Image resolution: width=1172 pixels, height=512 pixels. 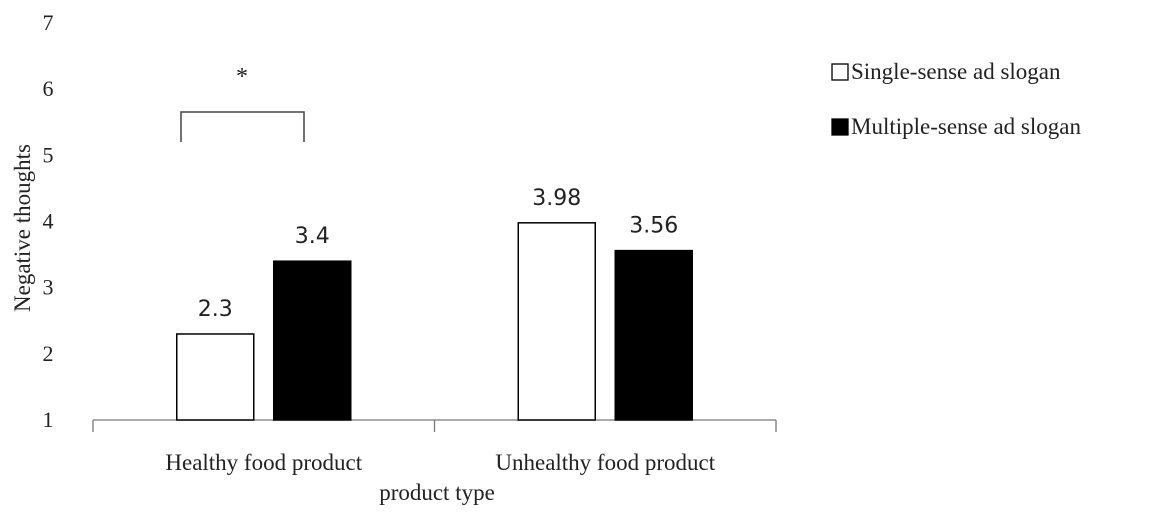 What do you see at coordinates (215, 309) in the screenshot?
I see `data-label: 2.3` at bounding box center [215, 309].